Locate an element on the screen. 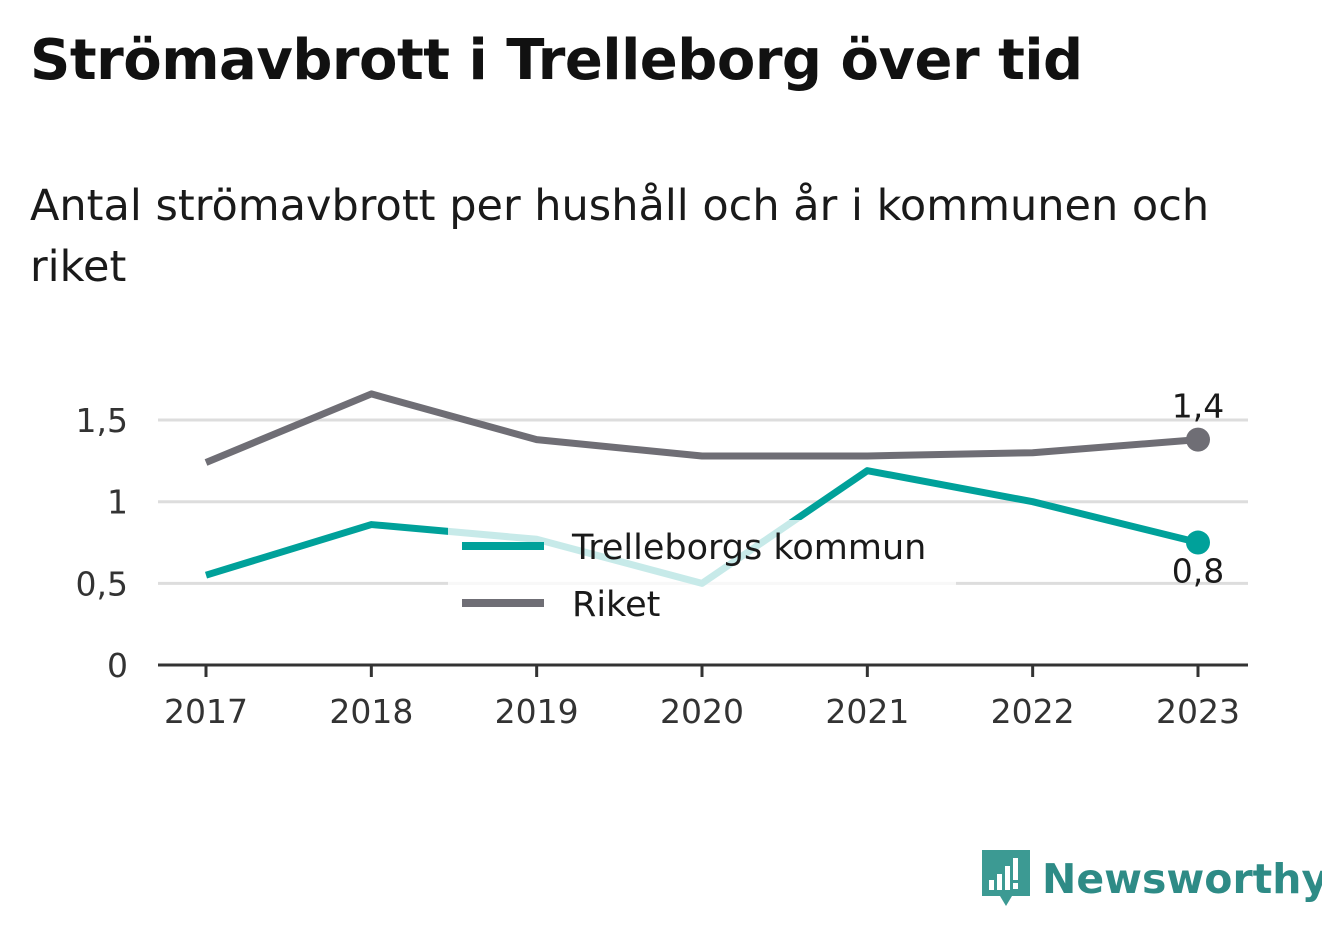  x-tick-label: 2019 is located at coordinates (537, 711).